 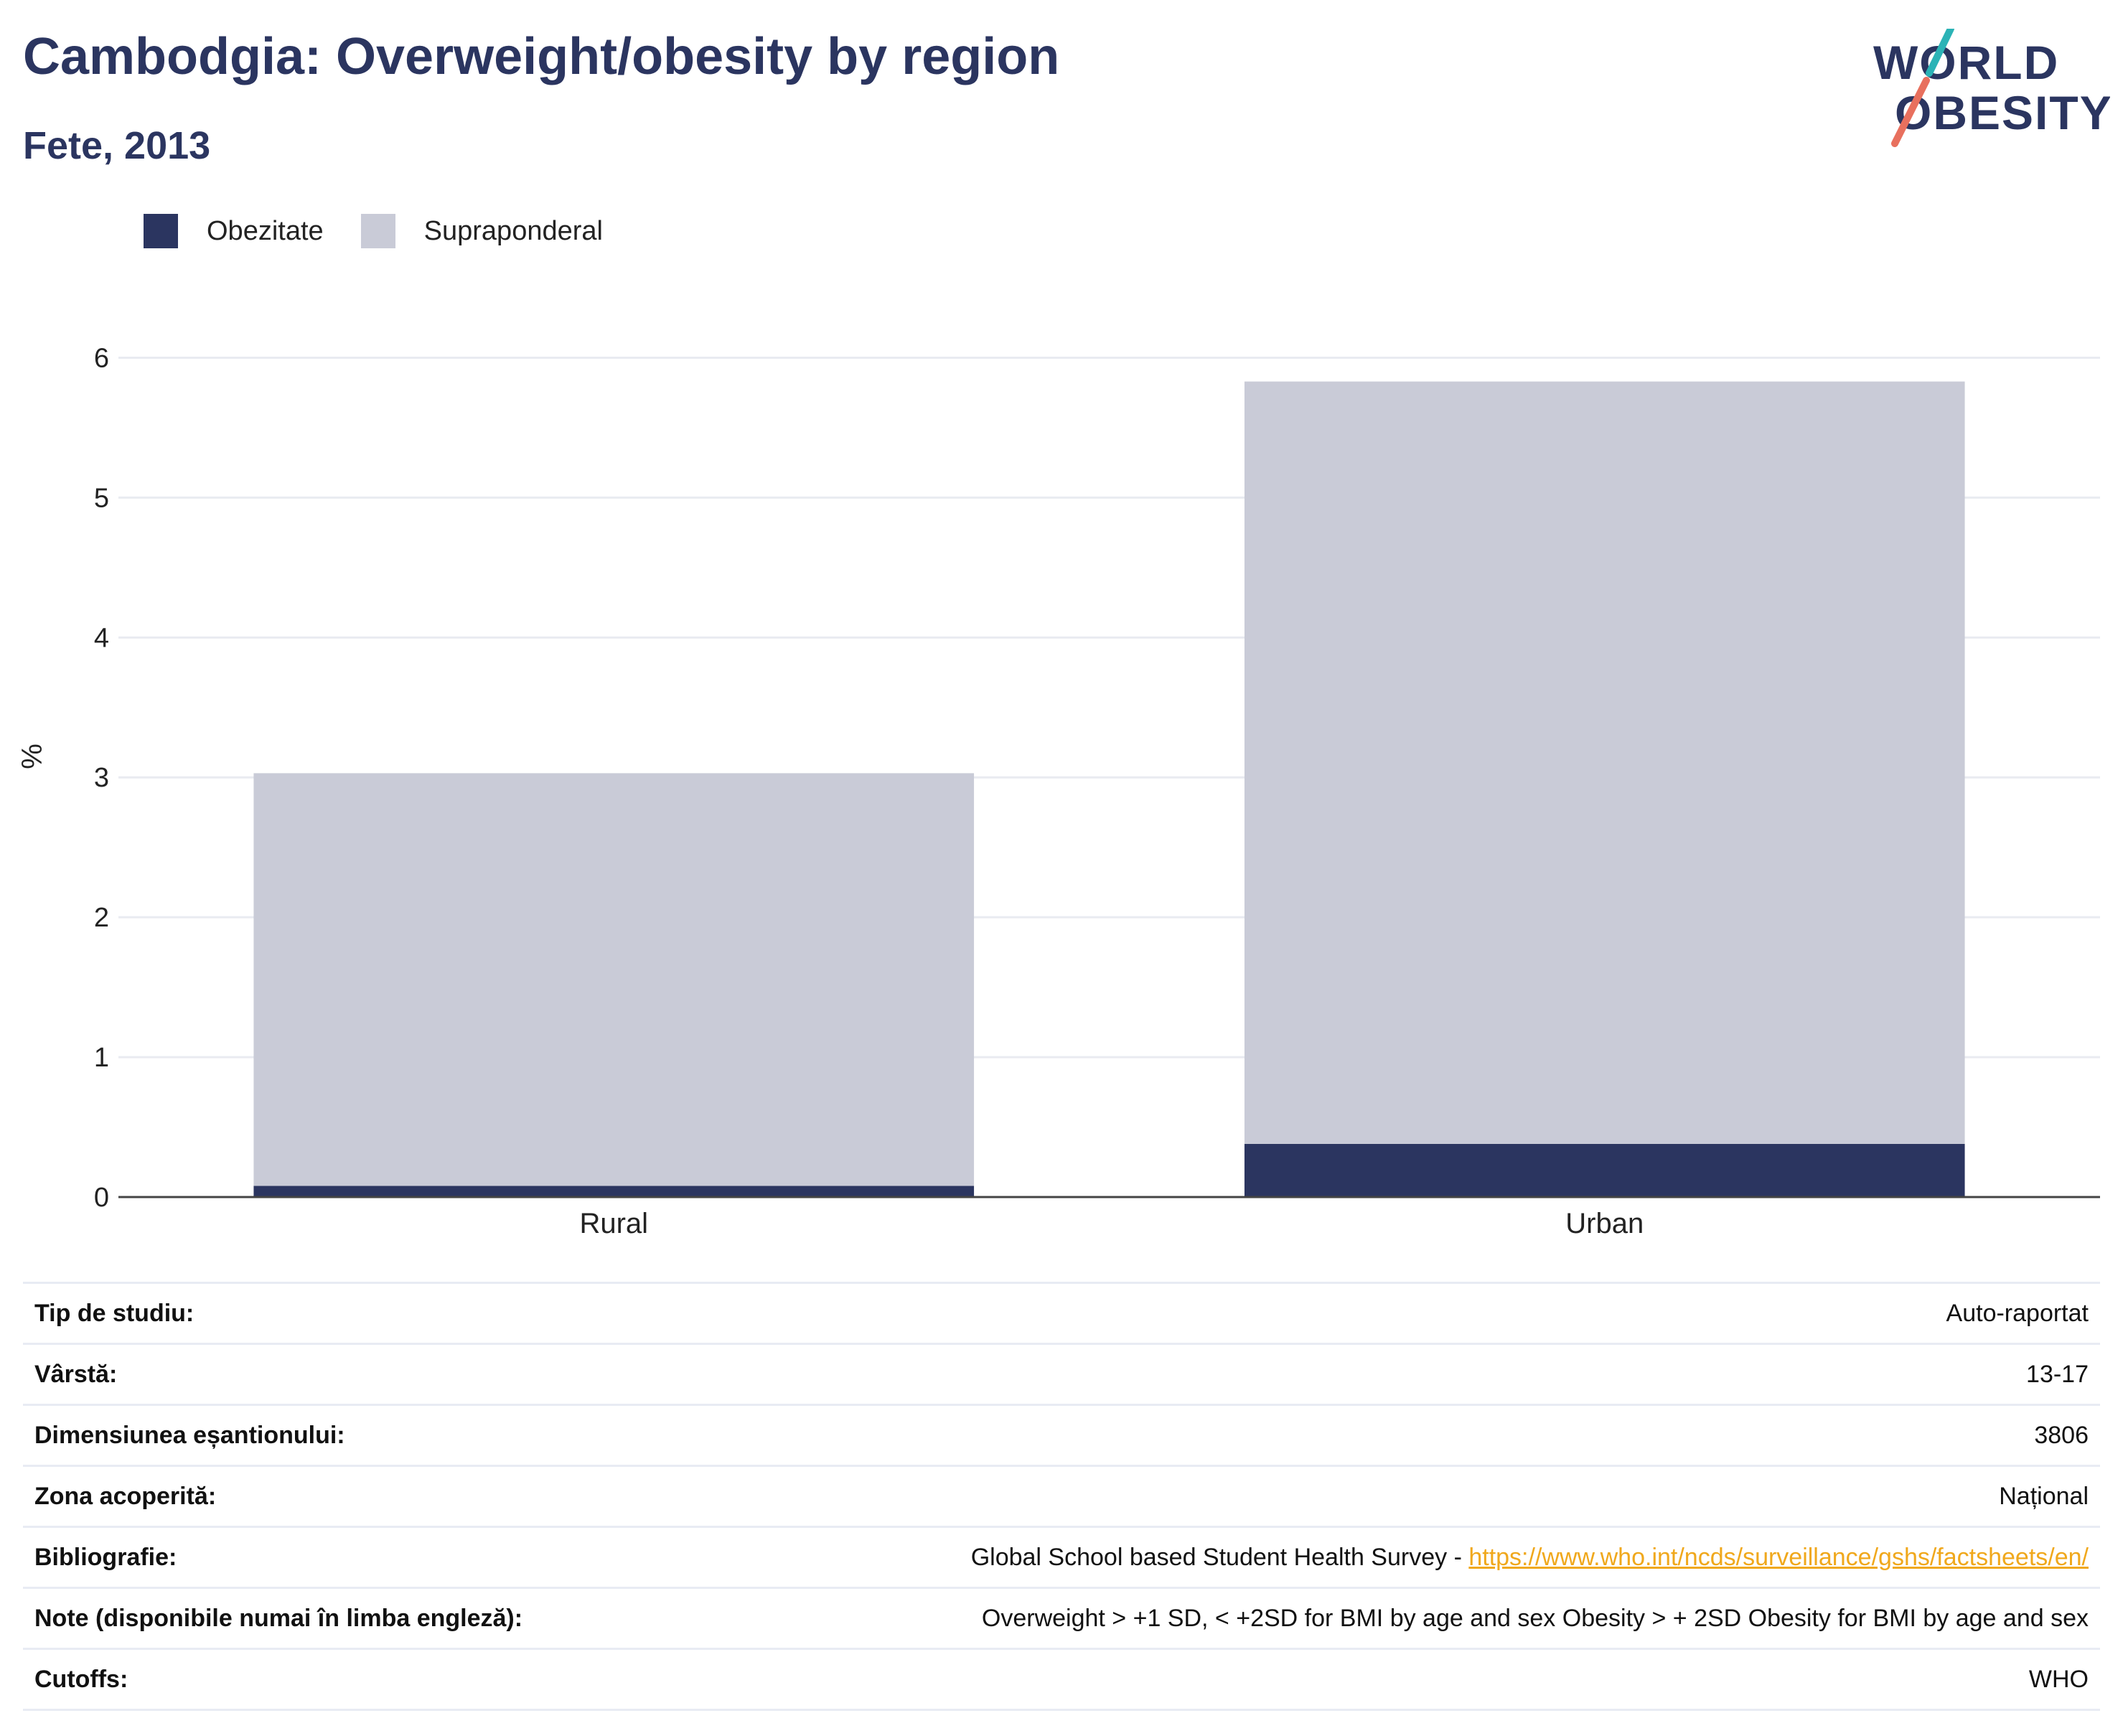 What do you see at coordinates (125, 1496) in the screenshot?
I see `info-label: Zona acoperită:` at bounding box center [125, 1496].